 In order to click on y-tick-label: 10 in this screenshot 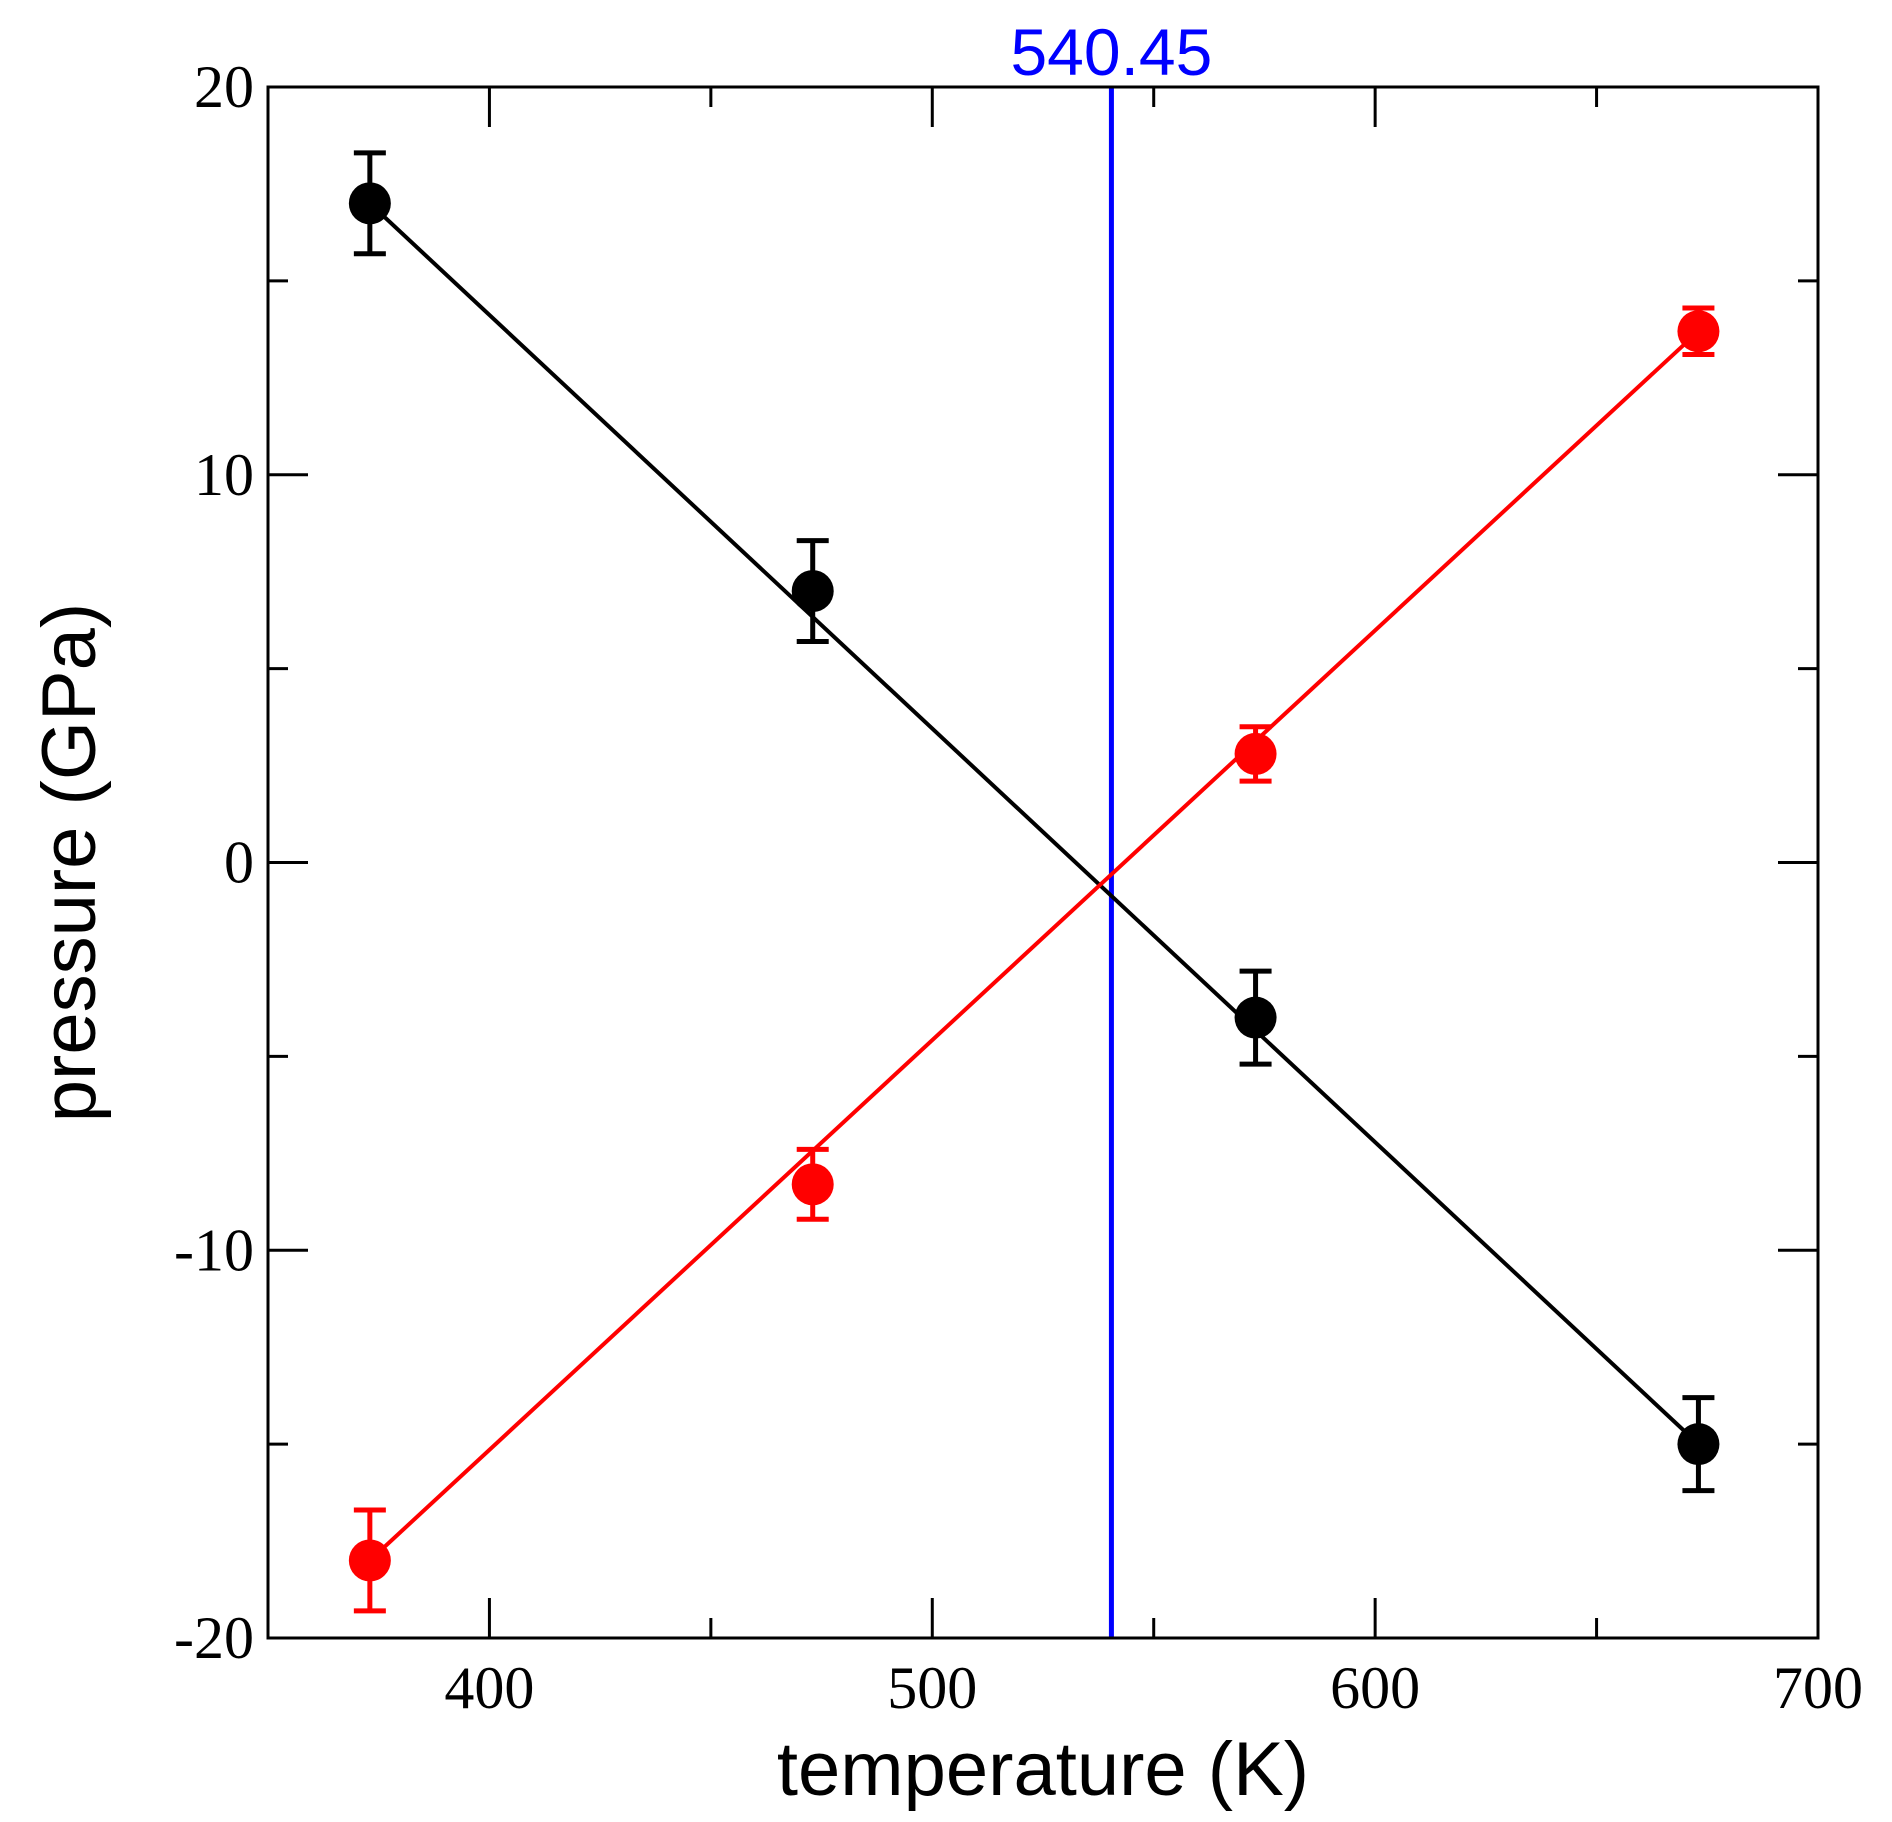, I will do `click(224, 475)`.